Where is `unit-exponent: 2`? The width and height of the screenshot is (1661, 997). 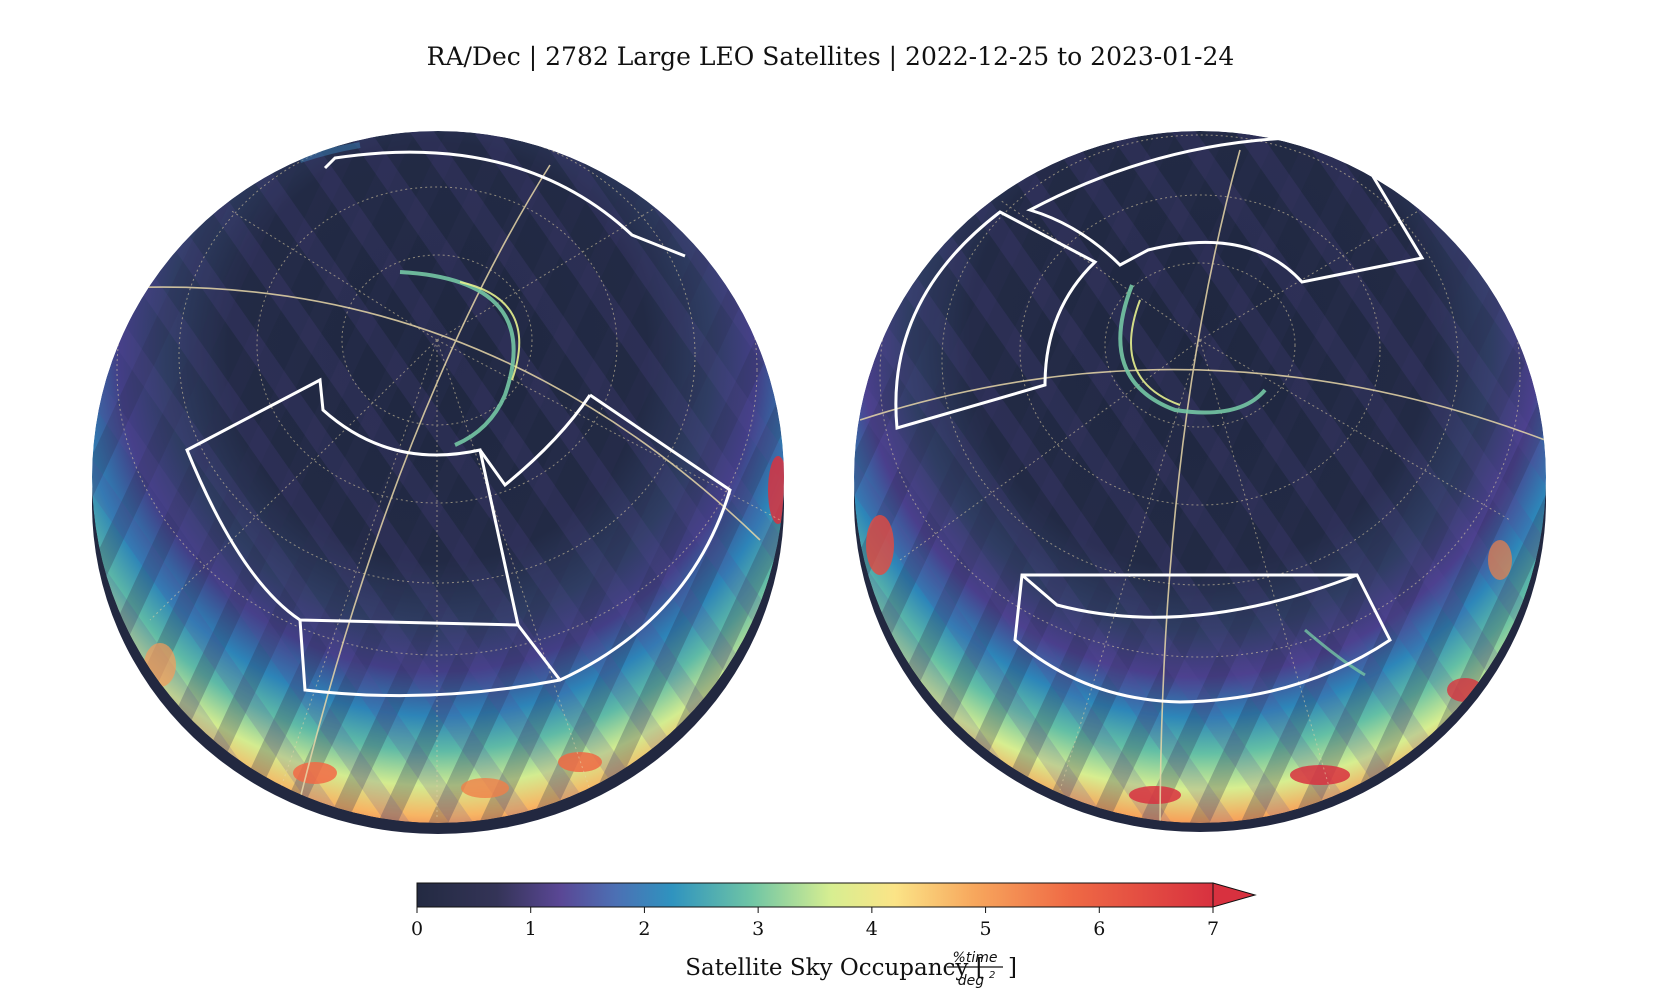 unit-exponent: 2 is located at coordinates (992, 975).